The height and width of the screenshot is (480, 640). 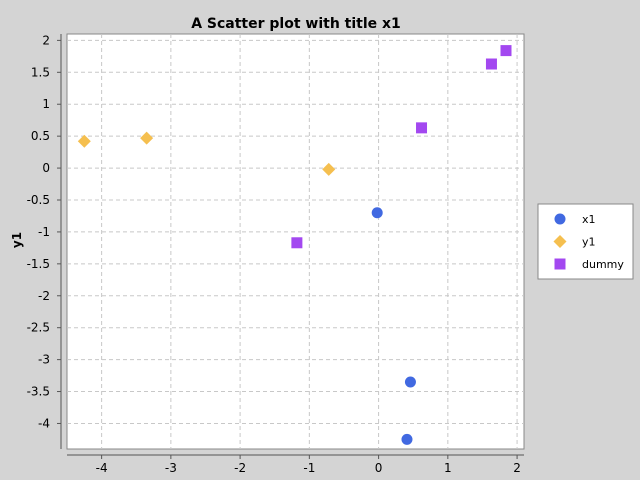 I want to click on chart-title: A Scatter plot with title x1, so click(x=296, y=24).